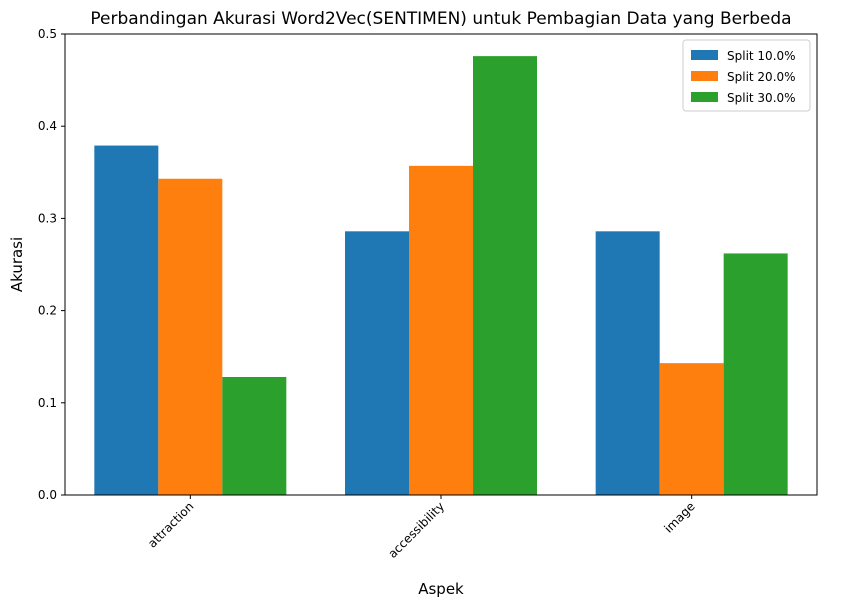 The image size is (863, 608). I want to click on y-tick-label: 0.2, so click(47, 311).